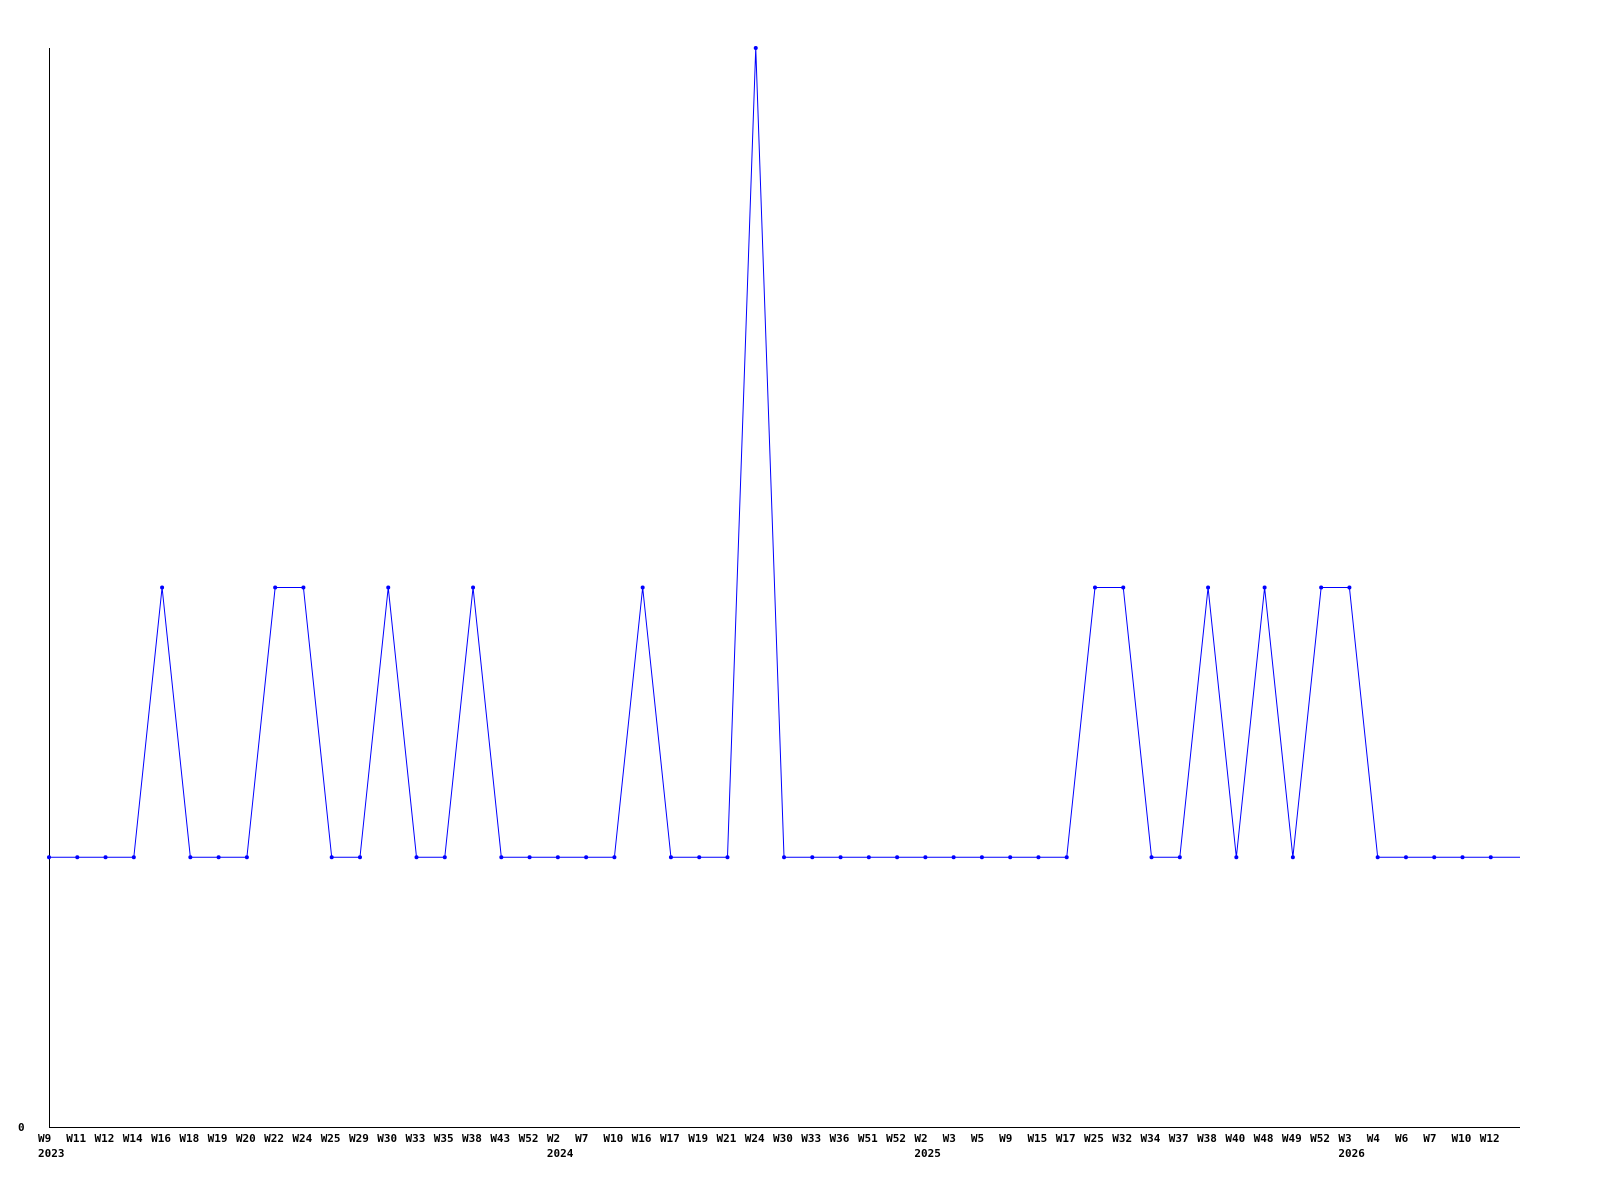  What do you see at coordinates (133, 1138) in the screenshot?
I see `x-tick-label: W14` at bounding box center [133, 1138].